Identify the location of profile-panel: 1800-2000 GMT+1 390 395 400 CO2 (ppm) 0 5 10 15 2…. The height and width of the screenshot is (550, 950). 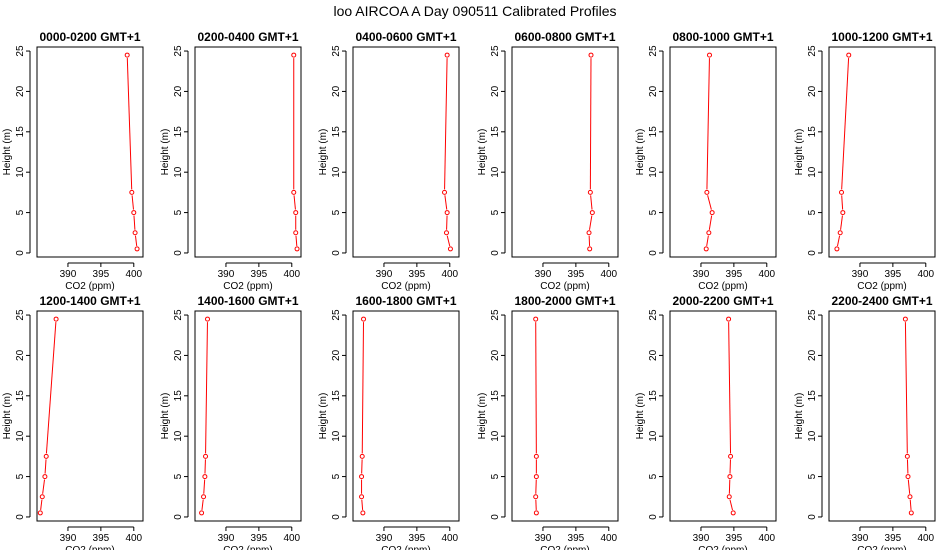
(548, 422).